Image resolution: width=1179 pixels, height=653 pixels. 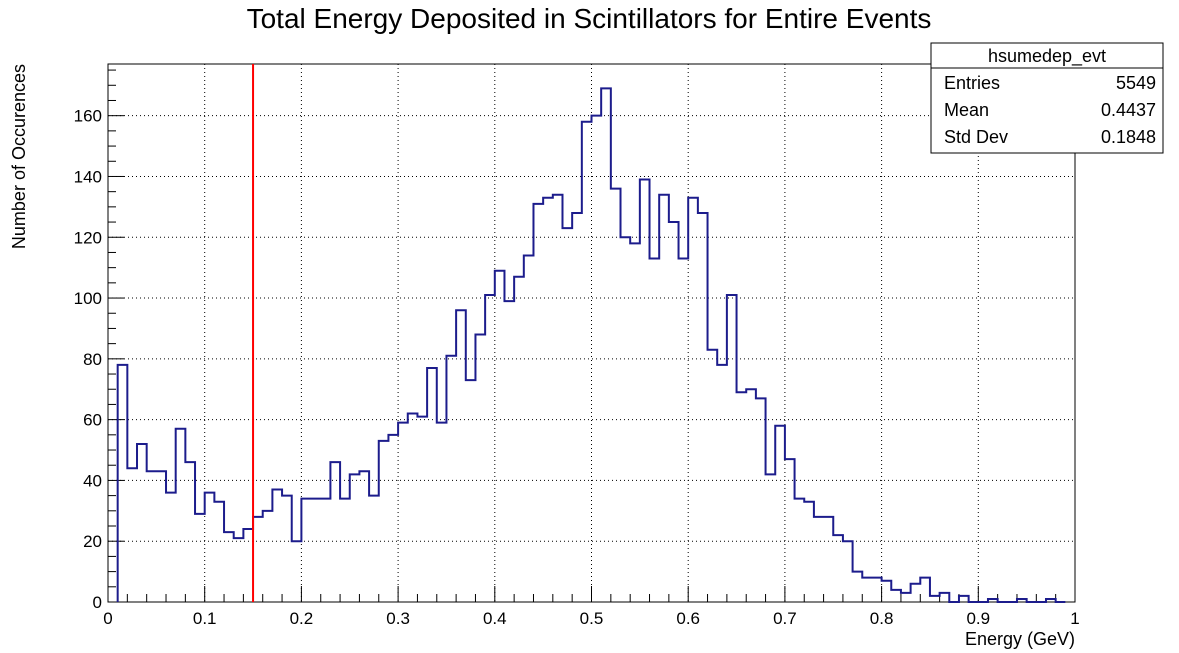 I want to click on y-axis-label: Number of Occurences, so click(x=19, y=156).